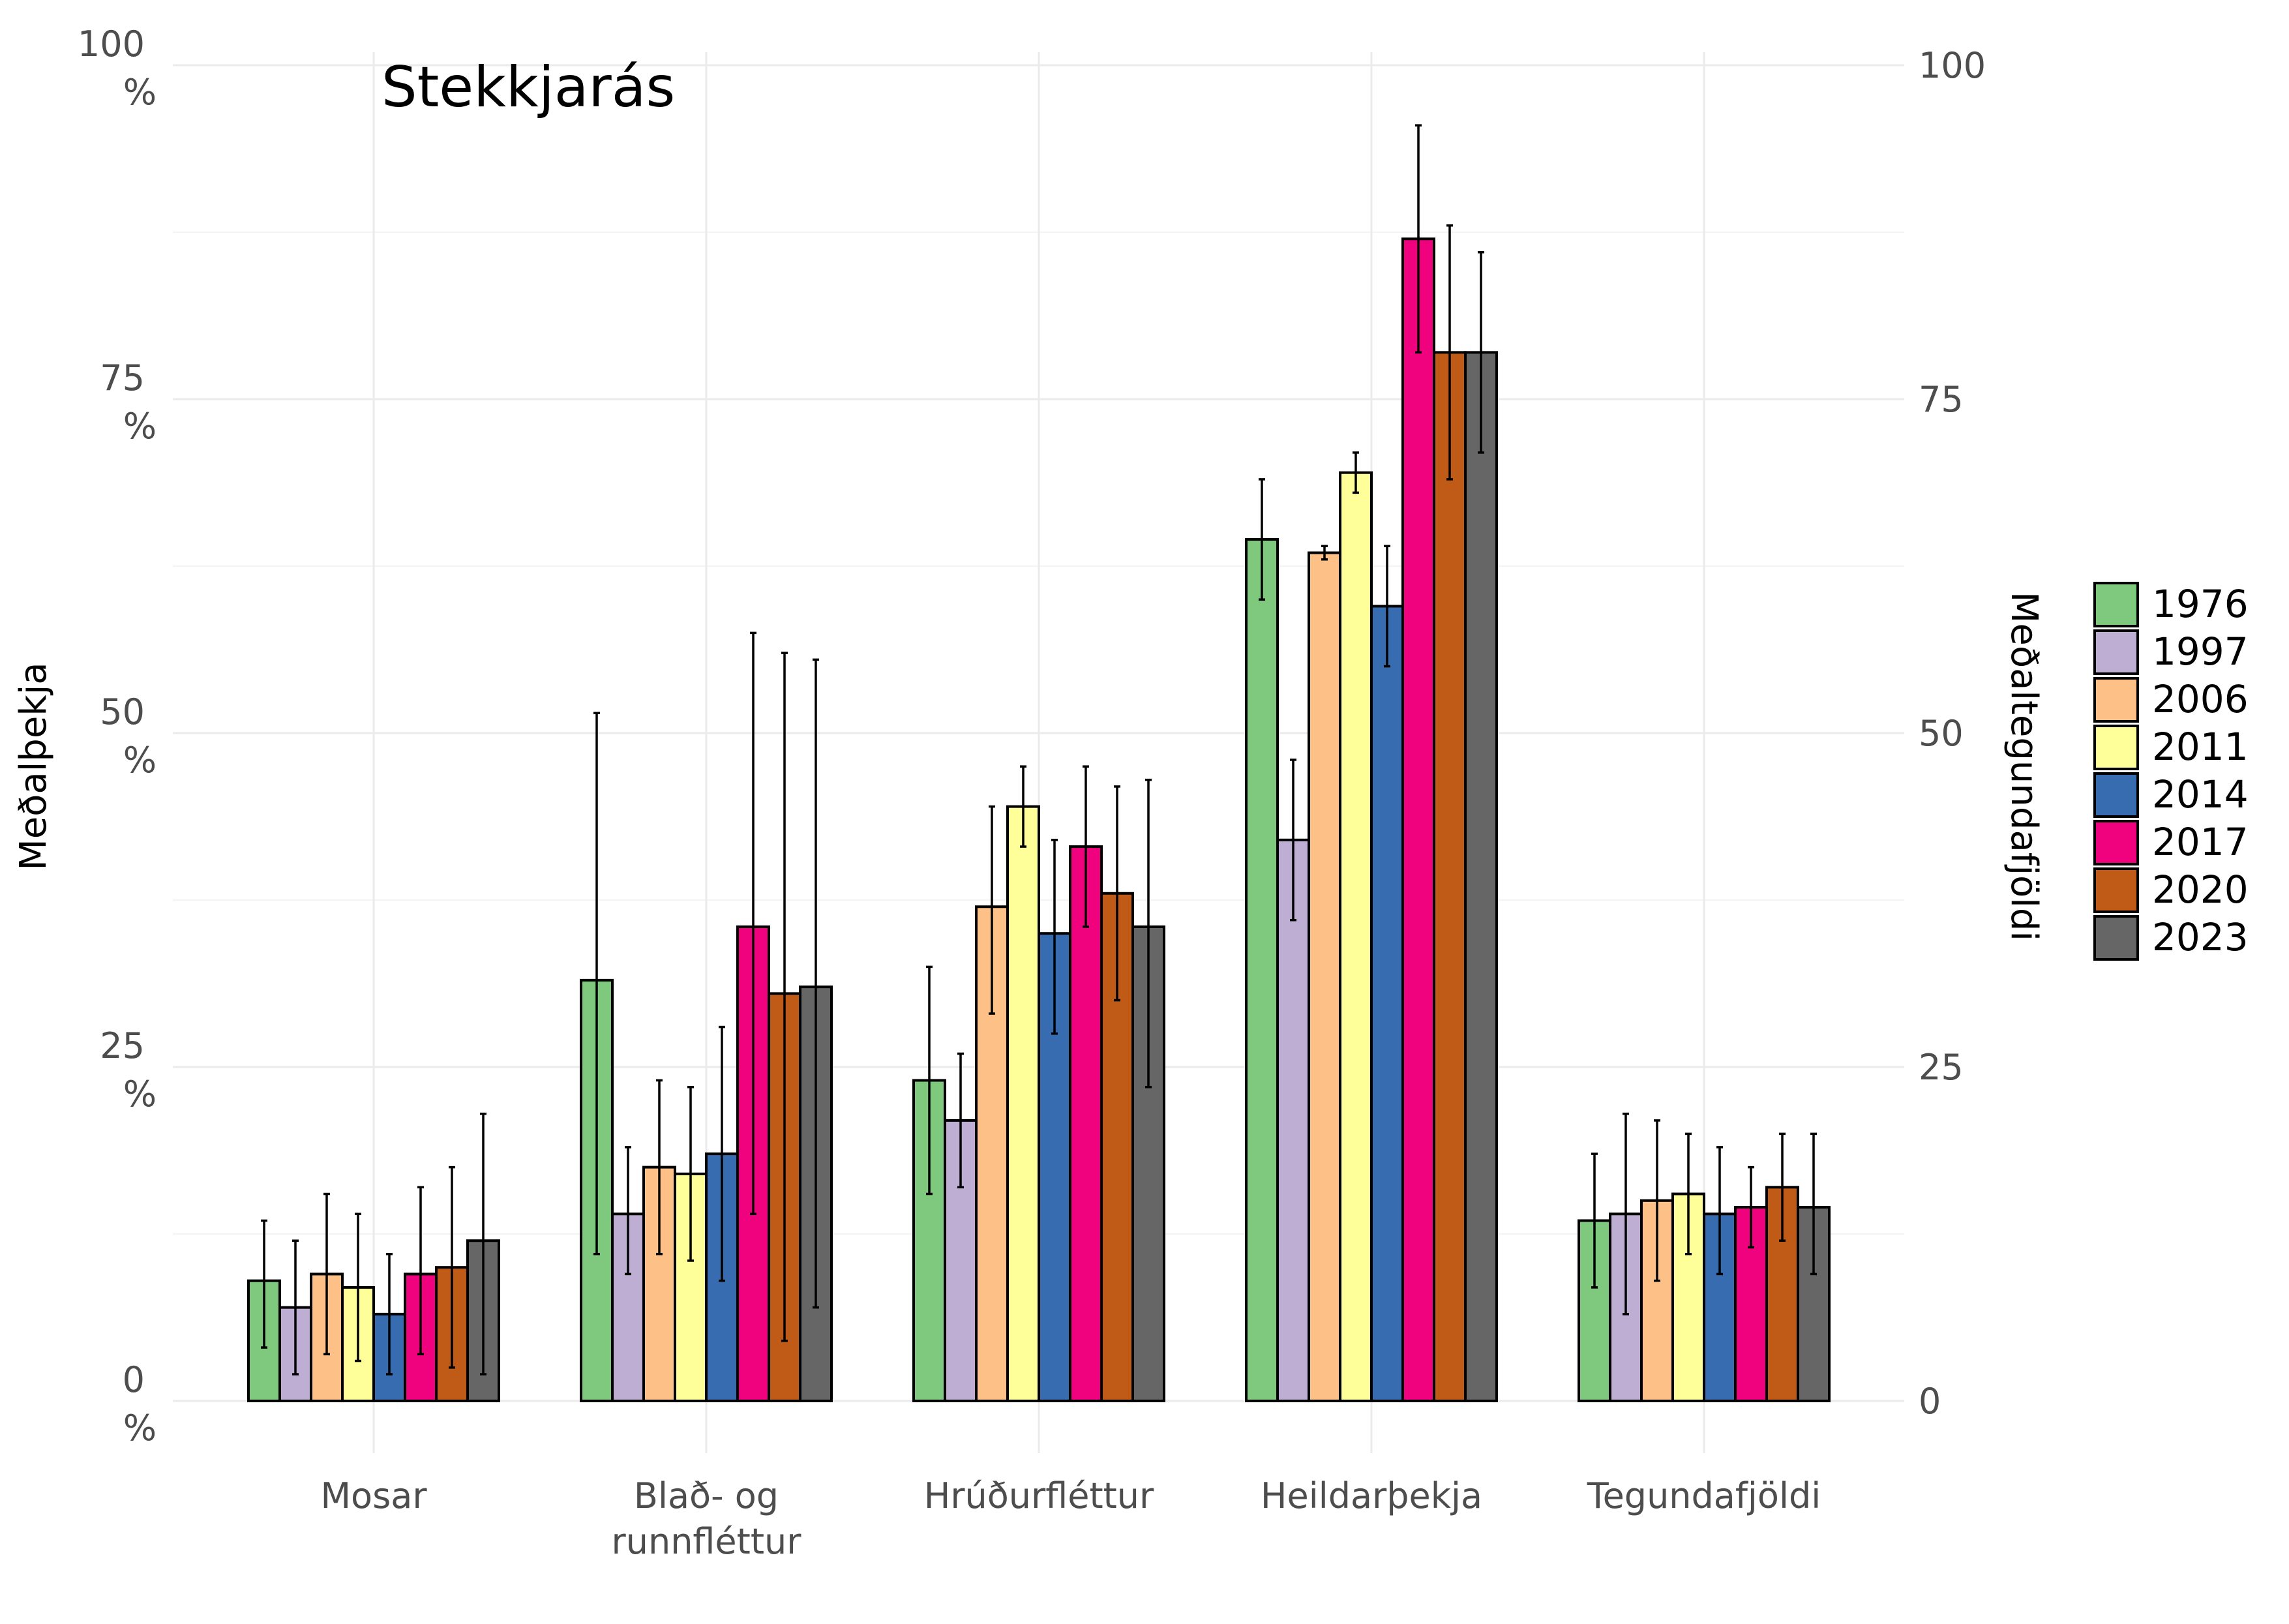 Image resolution: width=2289 pixels, height=1624 pixels. I want to click on legend-key-2017, so click(2116, 842).